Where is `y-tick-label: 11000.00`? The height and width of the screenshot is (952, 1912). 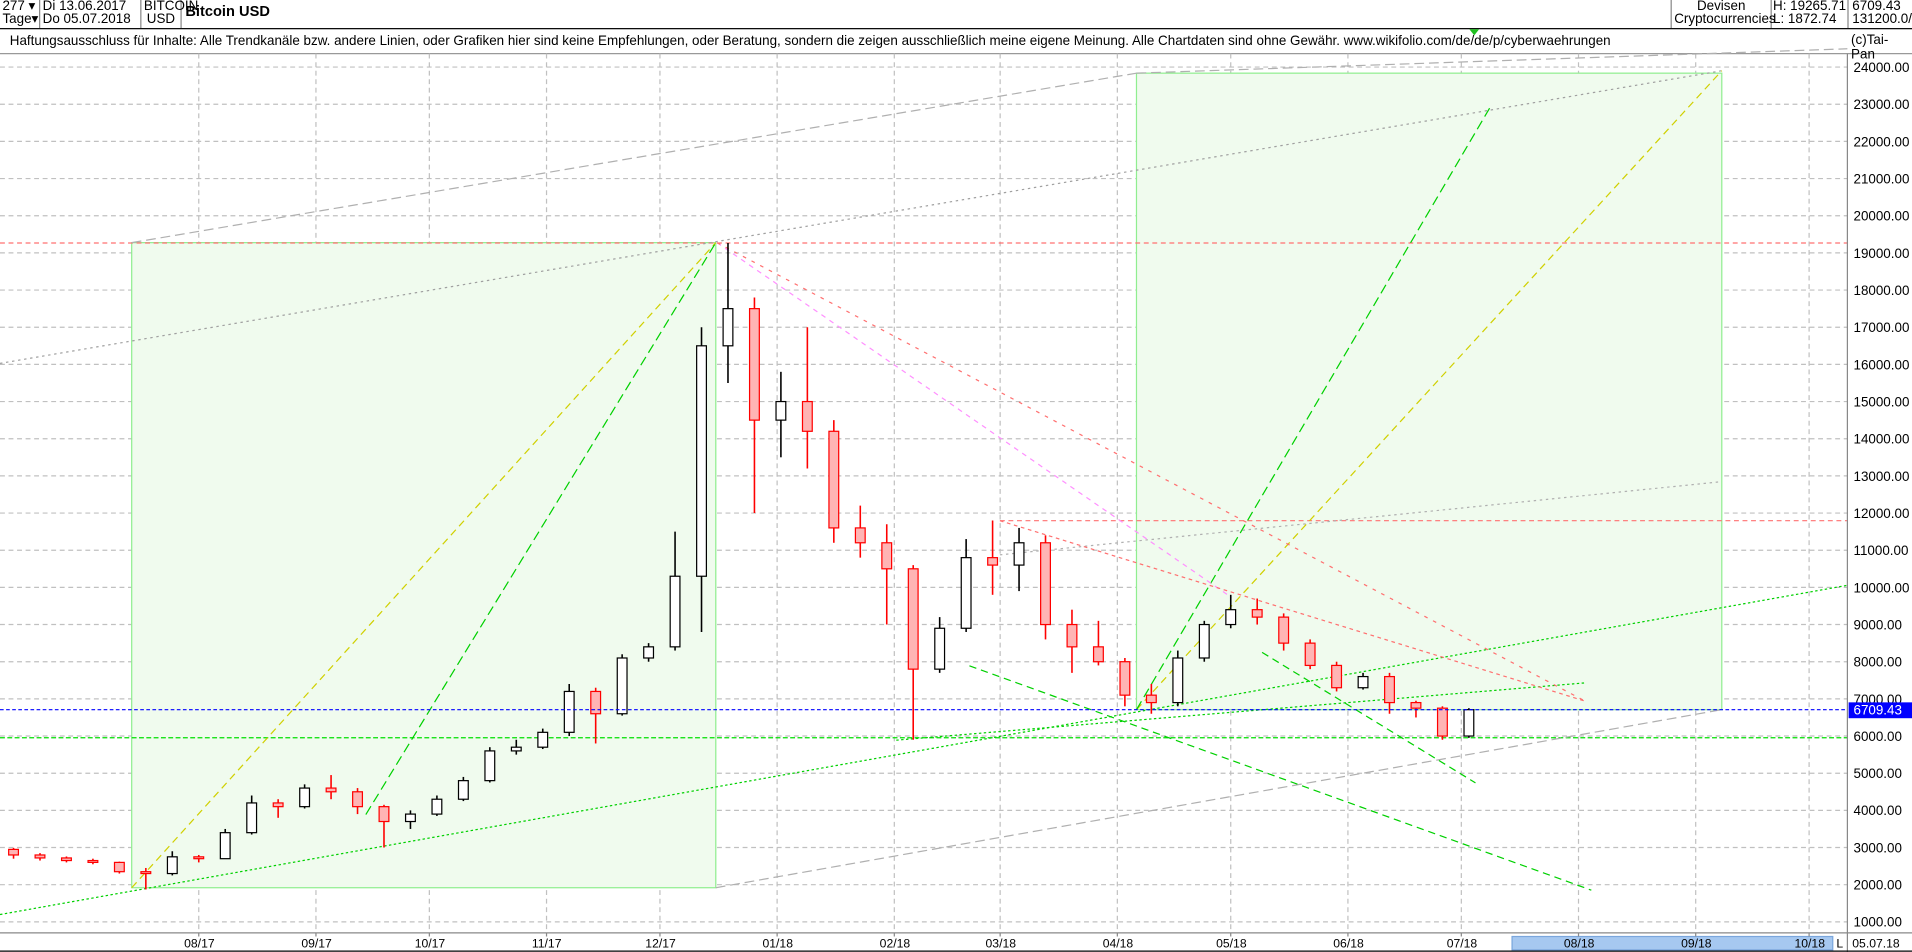 y-tick-label: 11000.00 is located at coordinates (1880, 550).